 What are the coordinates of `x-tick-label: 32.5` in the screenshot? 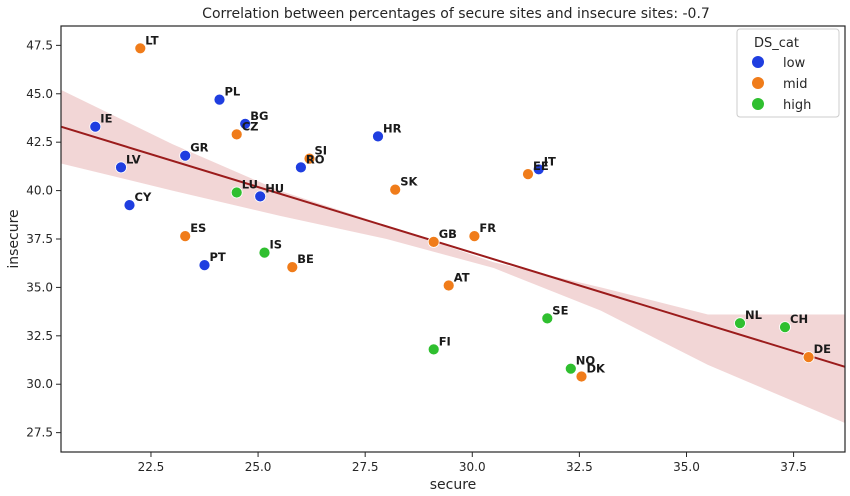 It's located at (579, 467).